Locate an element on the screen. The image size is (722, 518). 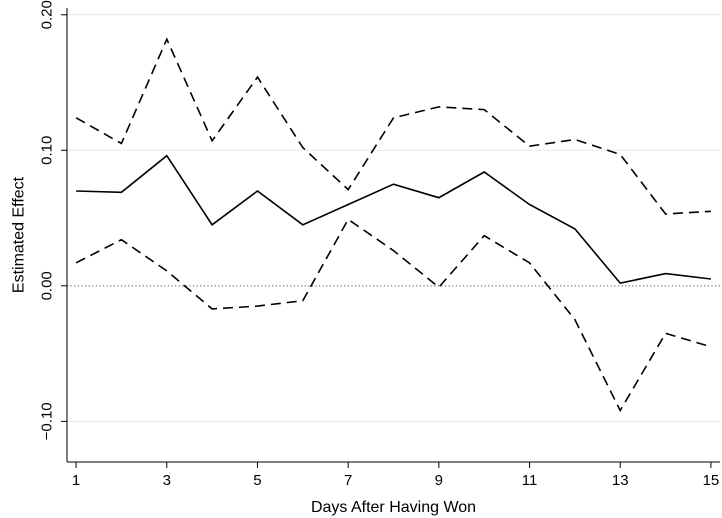
y-tick-label-2: 0.10 is located at coordinates (47, 150).